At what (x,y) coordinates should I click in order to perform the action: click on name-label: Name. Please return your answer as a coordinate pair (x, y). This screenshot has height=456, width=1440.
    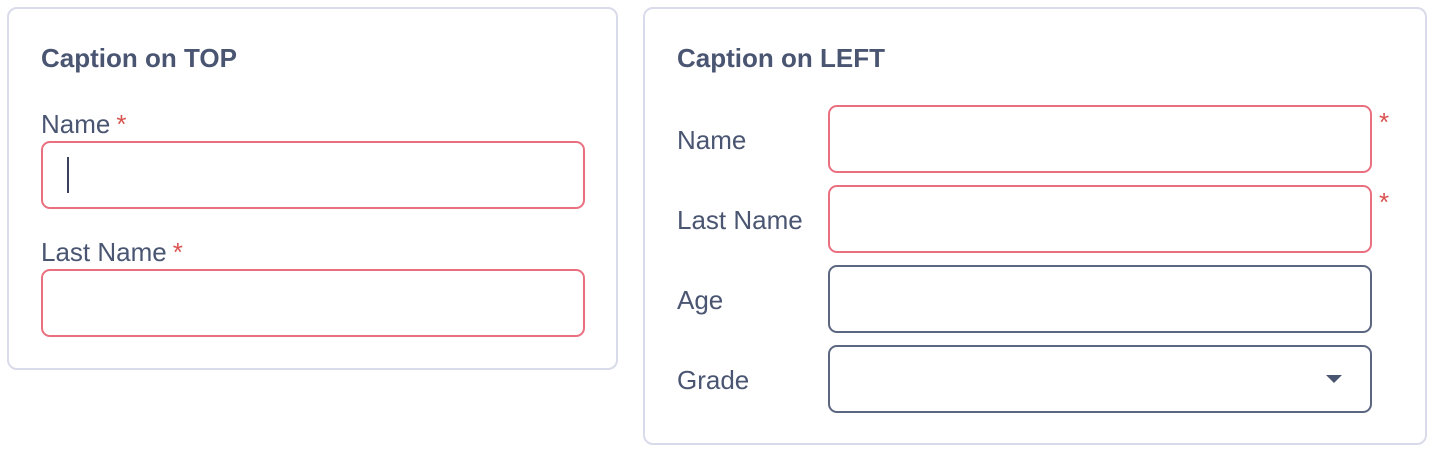
    Looking at the image, I should click on (712, 140).